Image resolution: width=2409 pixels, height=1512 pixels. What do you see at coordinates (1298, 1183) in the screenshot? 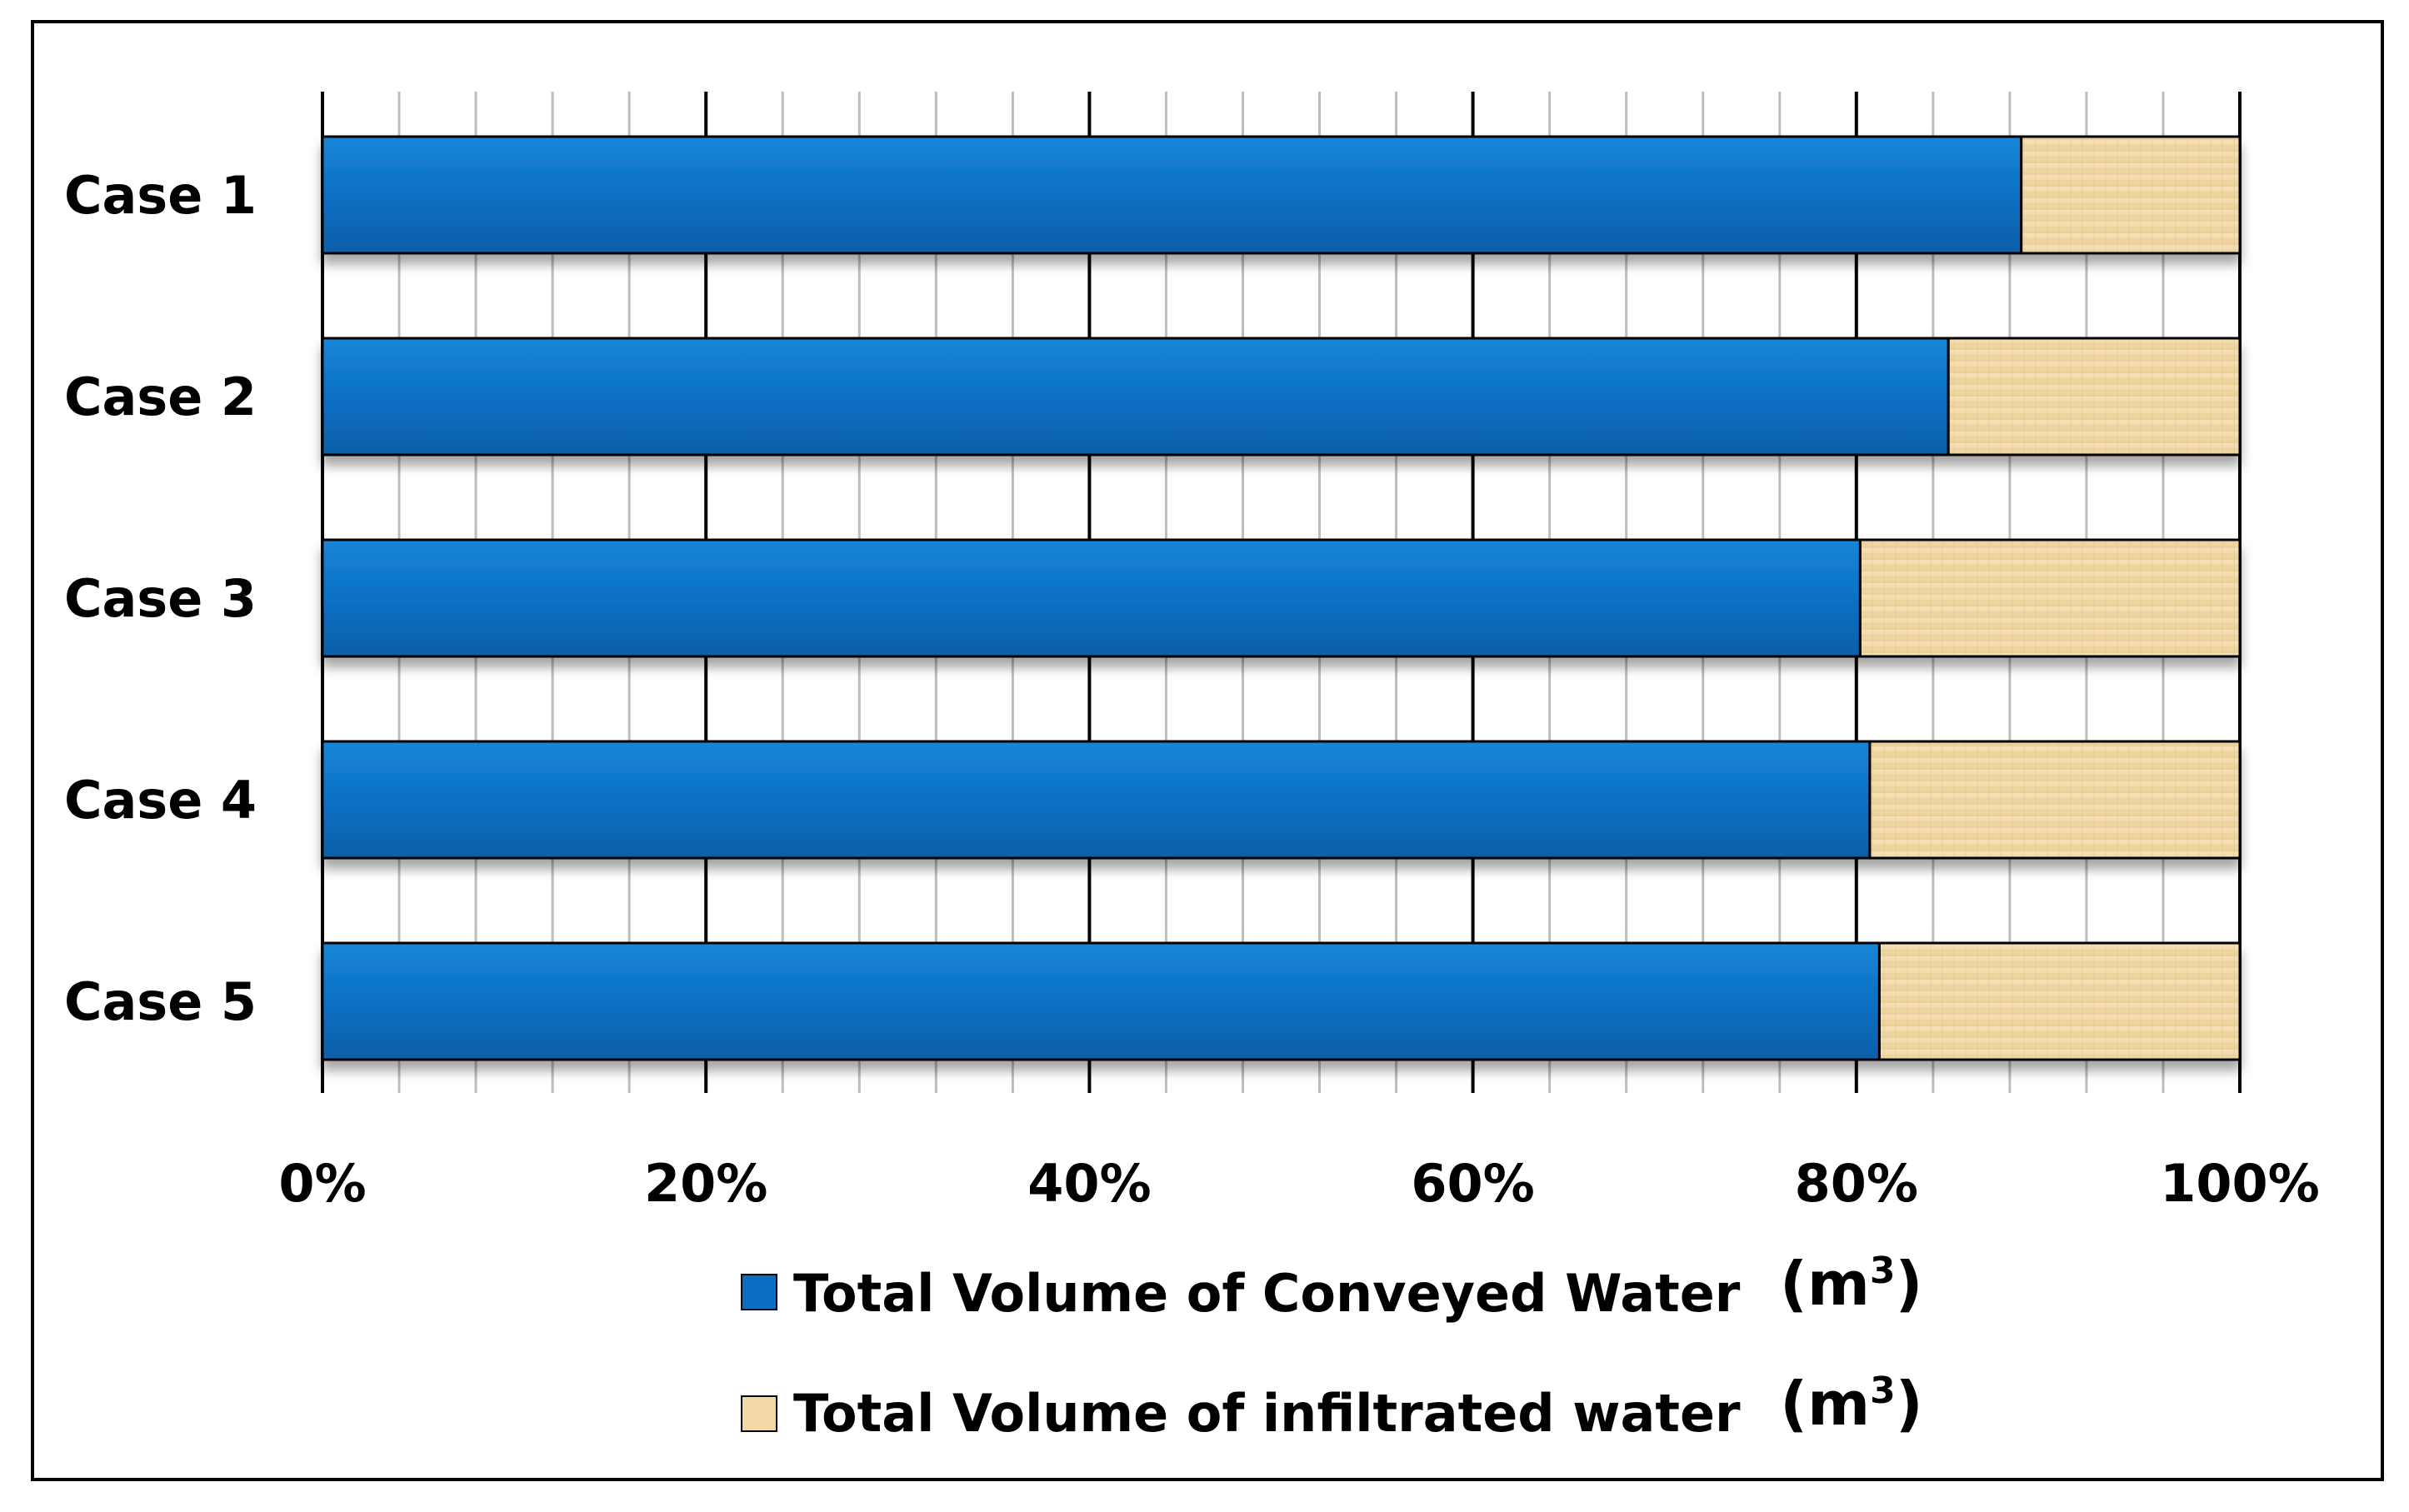
I see `x-tick-labels: 0% 20% 40% 60% 80% 100%` at bounding box center [1298, 1183].